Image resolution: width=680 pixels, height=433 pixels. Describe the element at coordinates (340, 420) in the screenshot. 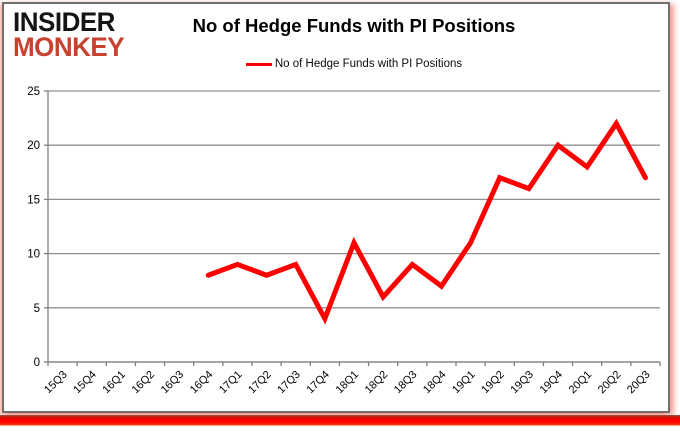

I see `red-glow-bar` at that location.